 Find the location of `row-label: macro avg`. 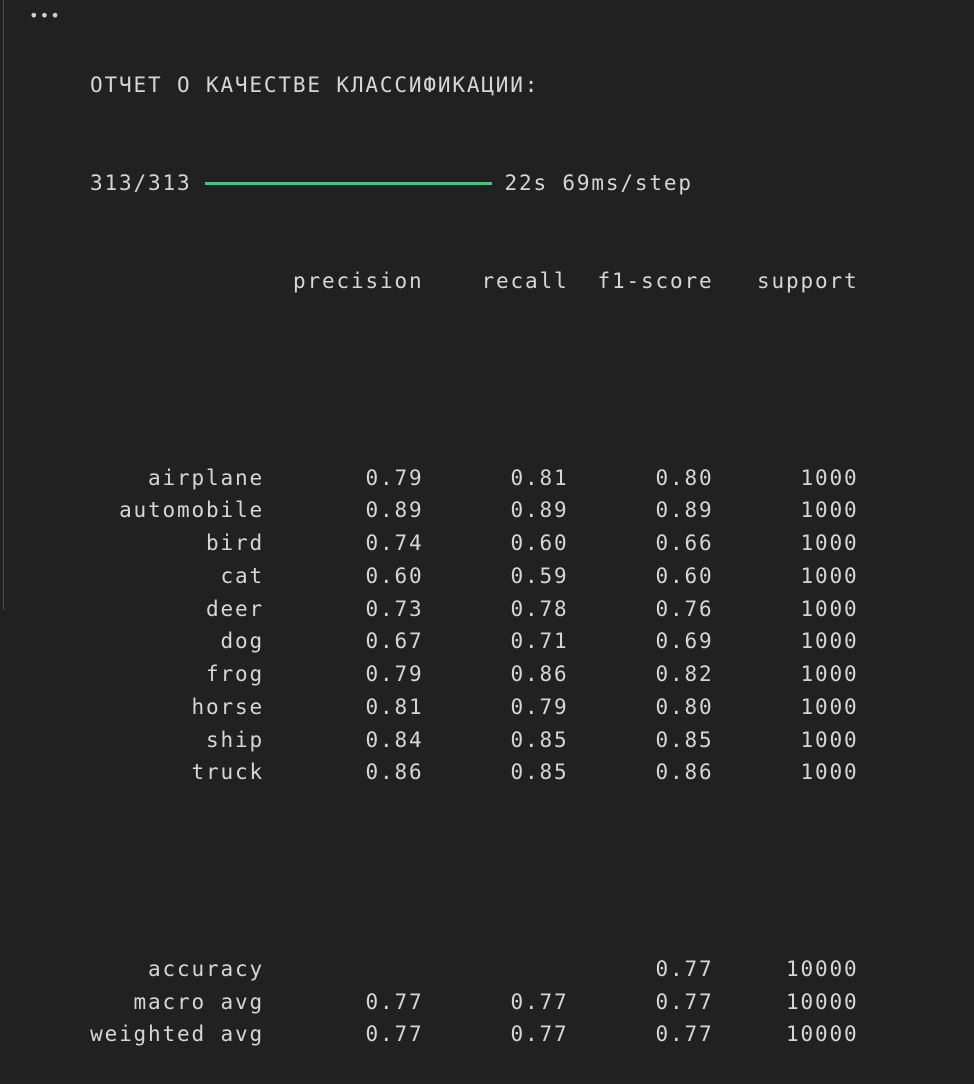

row-label: macro avg is located at coordinates (198, 1001).